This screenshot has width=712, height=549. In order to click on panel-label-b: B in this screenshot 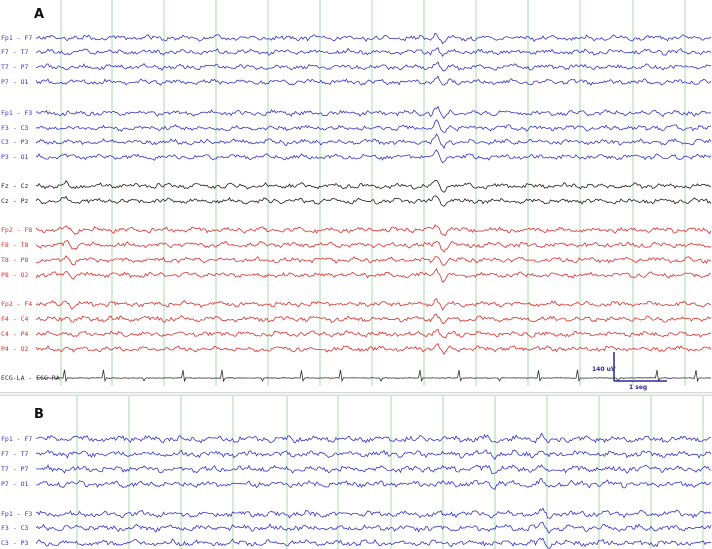, I will do `click(39, 414)`.